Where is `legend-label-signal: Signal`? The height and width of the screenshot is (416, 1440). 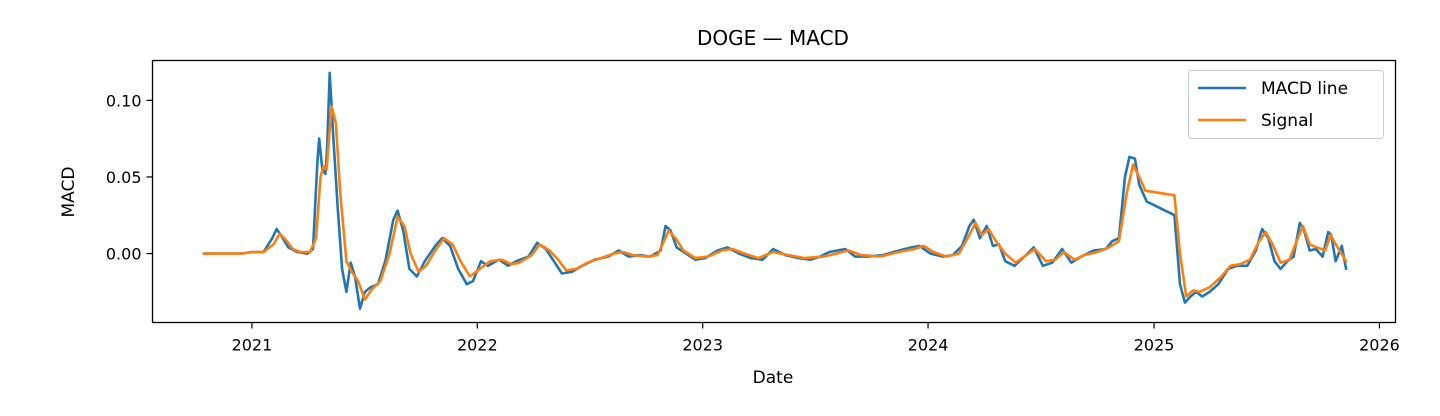
legend-label-signal: Signal is located at coordinates (1287, 121).